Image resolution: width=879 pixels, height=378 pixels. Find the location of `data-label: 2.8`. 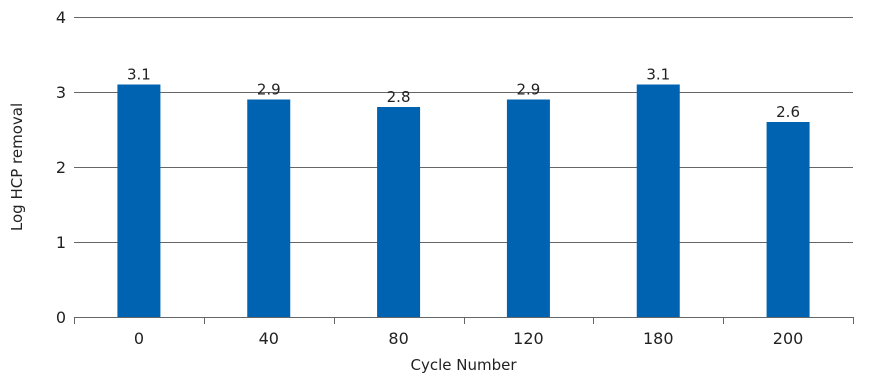

data-label: 2.8 is located at coordinates (399, 97).